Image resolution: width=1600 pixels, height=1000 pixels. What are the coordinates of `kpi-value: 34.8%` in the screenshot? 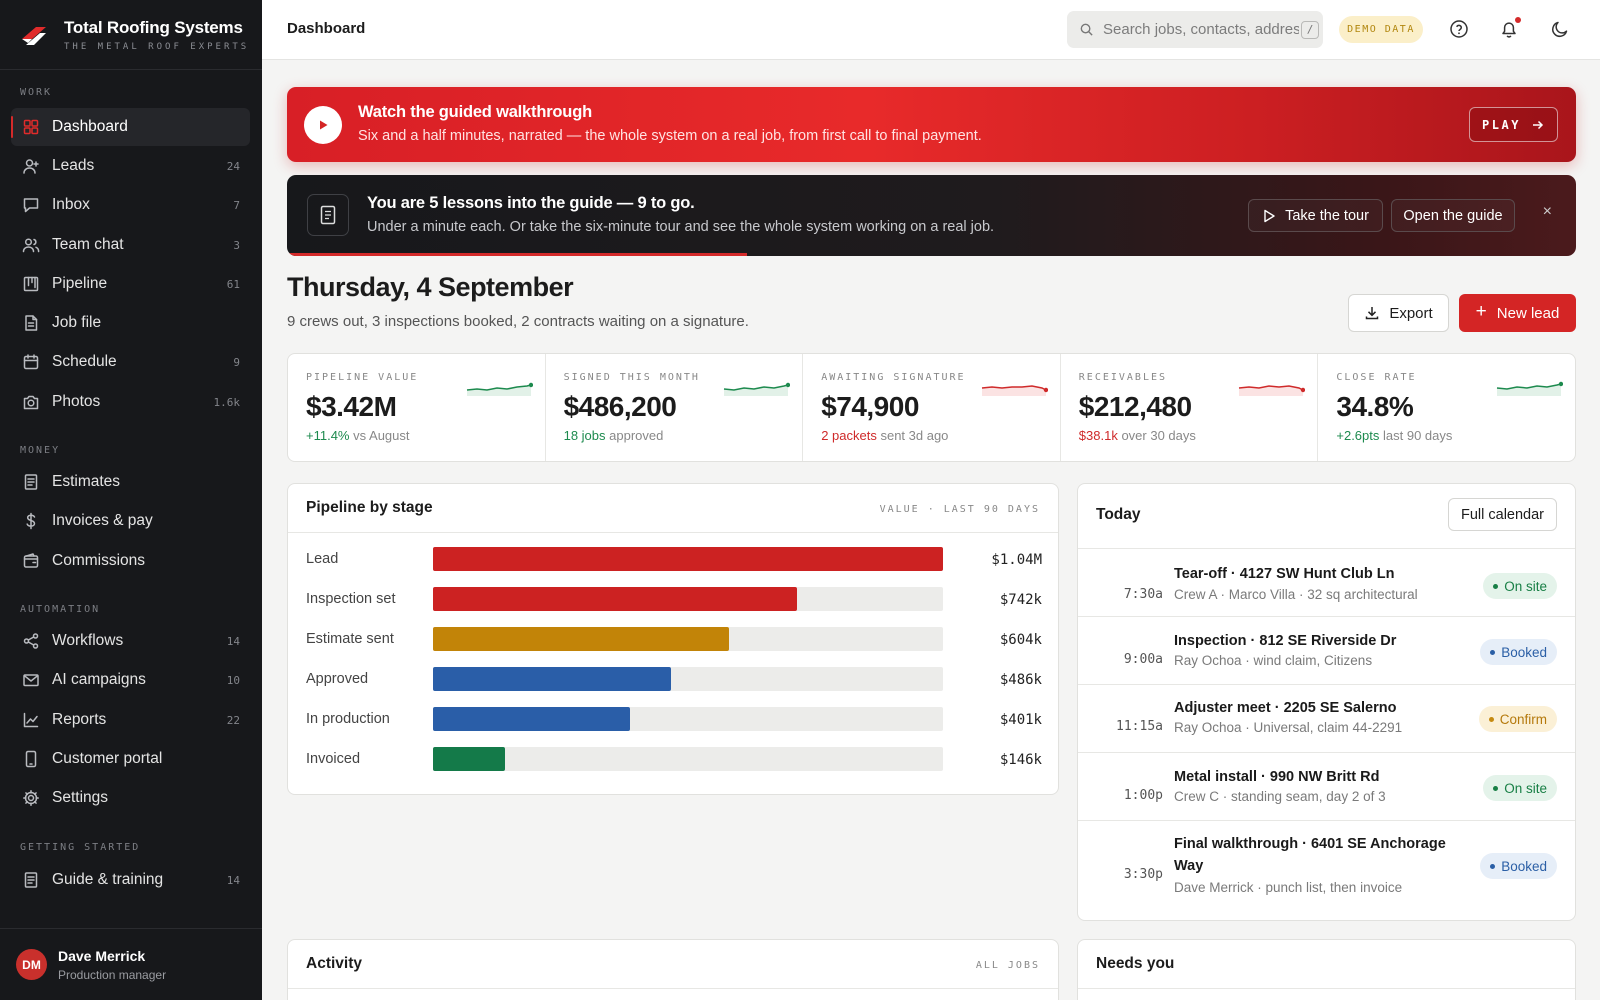 It's located at (1375, 406).